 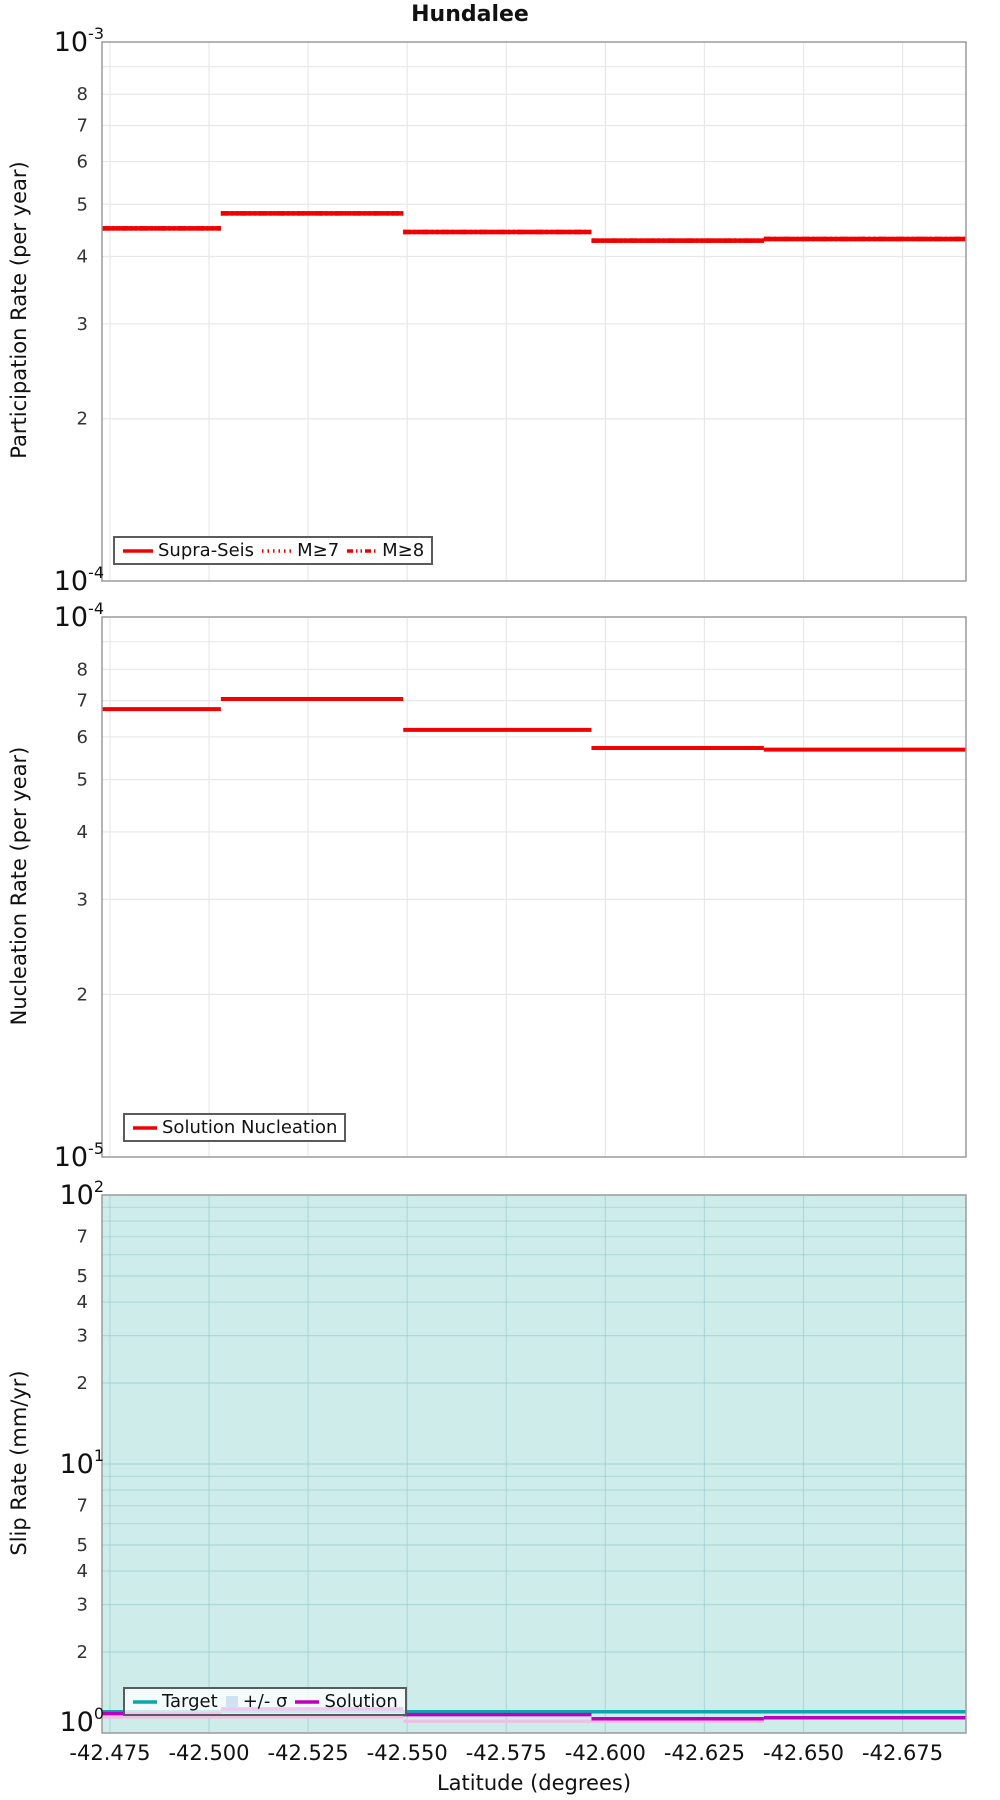 I want to click on legend-item-sigma-band: +/- σ, so click(x=256, y=1701).